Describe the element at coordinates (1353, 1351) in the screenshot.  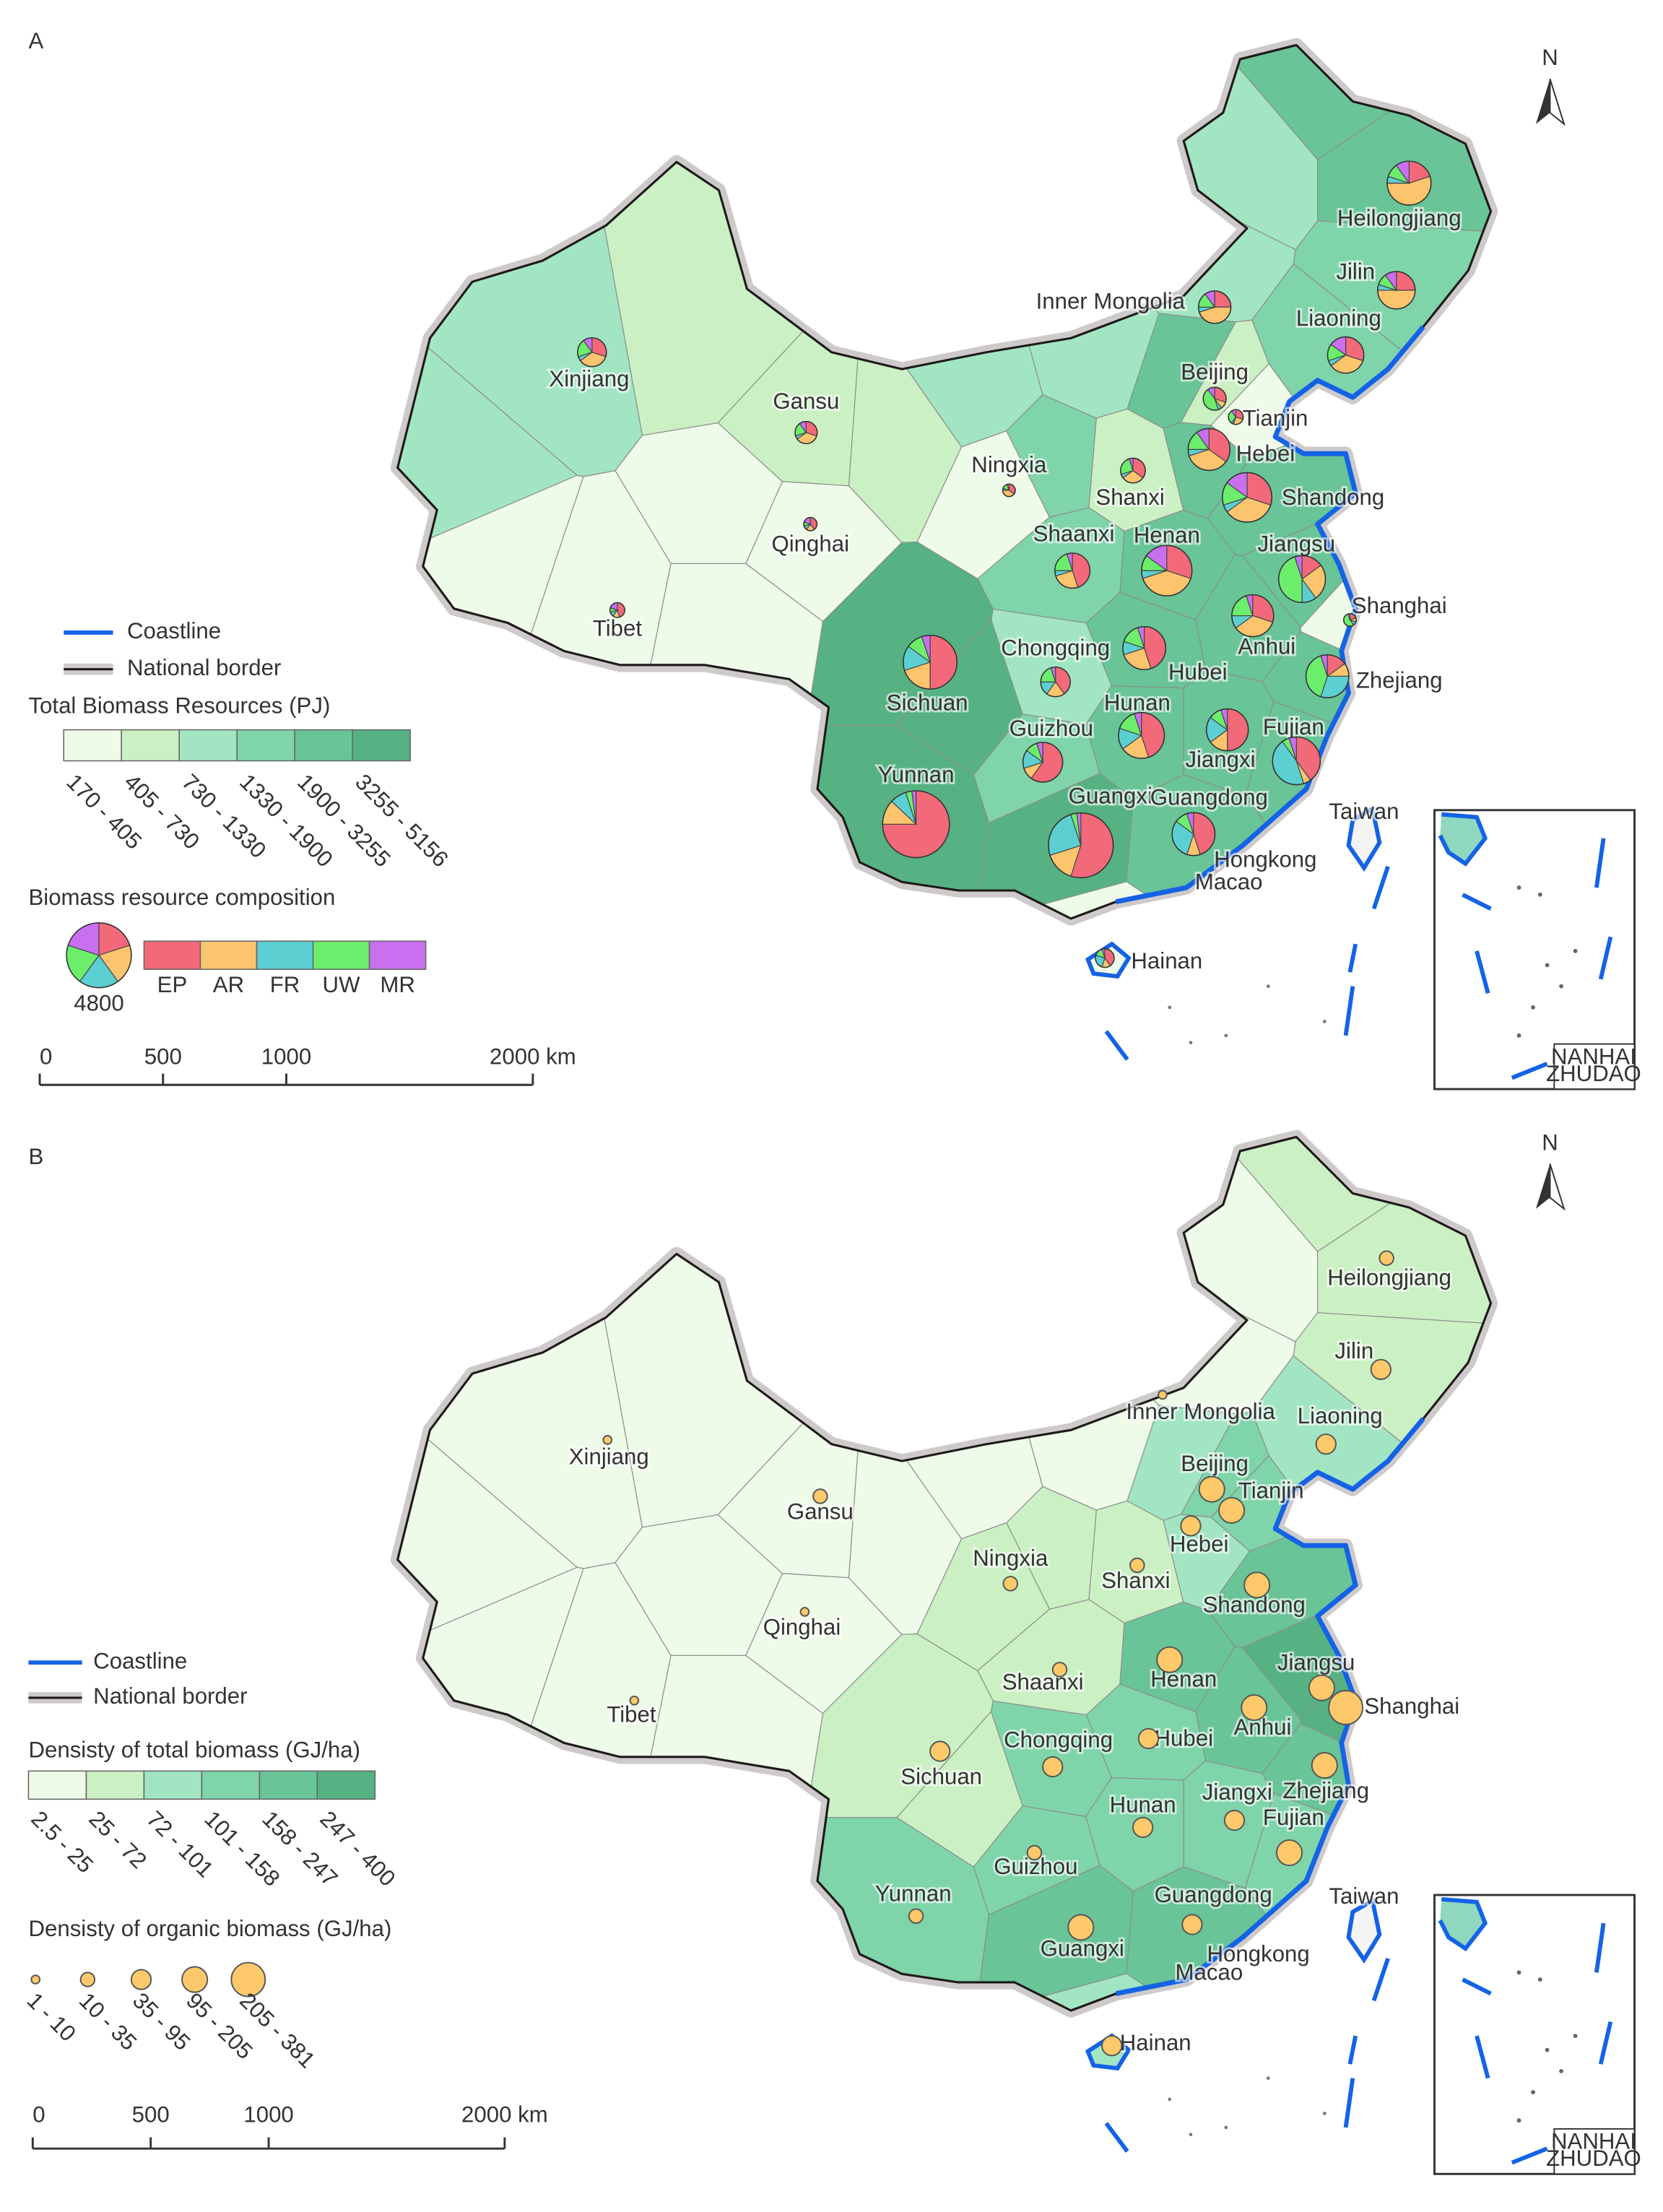
I see `province-label: Jilin` at that location.